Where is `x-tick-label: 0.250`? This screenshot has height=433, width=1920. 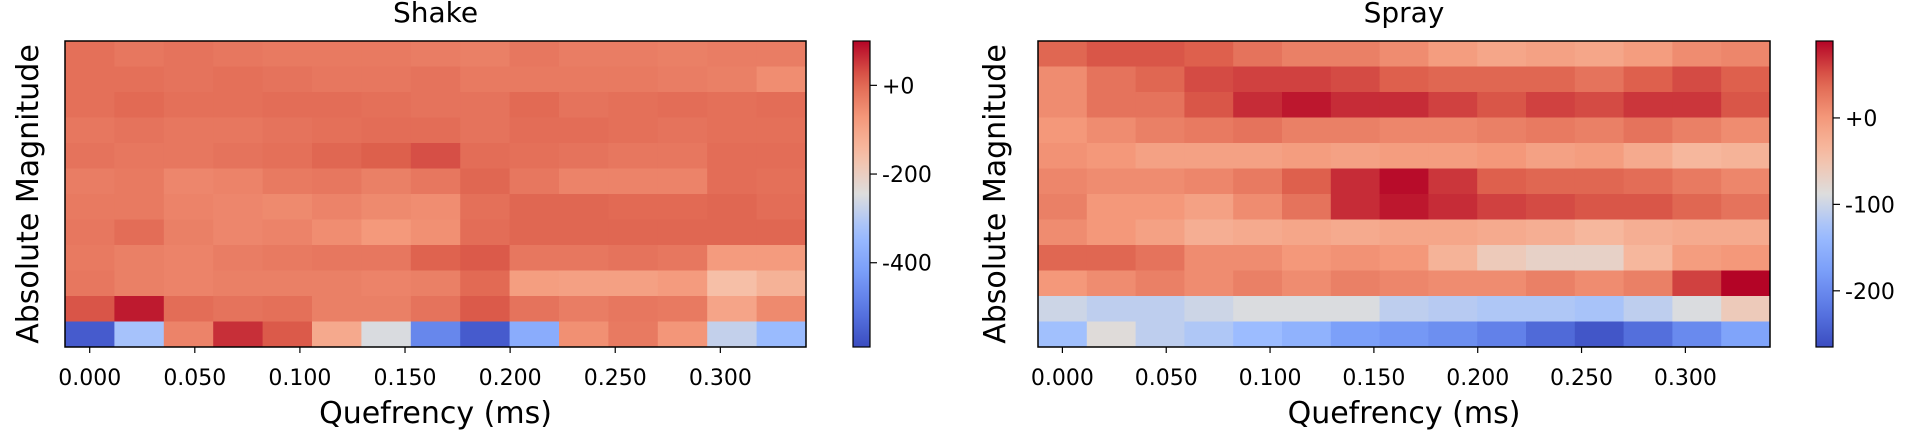
x-tick-label: 0.250 is located at coordinates (615, 378).